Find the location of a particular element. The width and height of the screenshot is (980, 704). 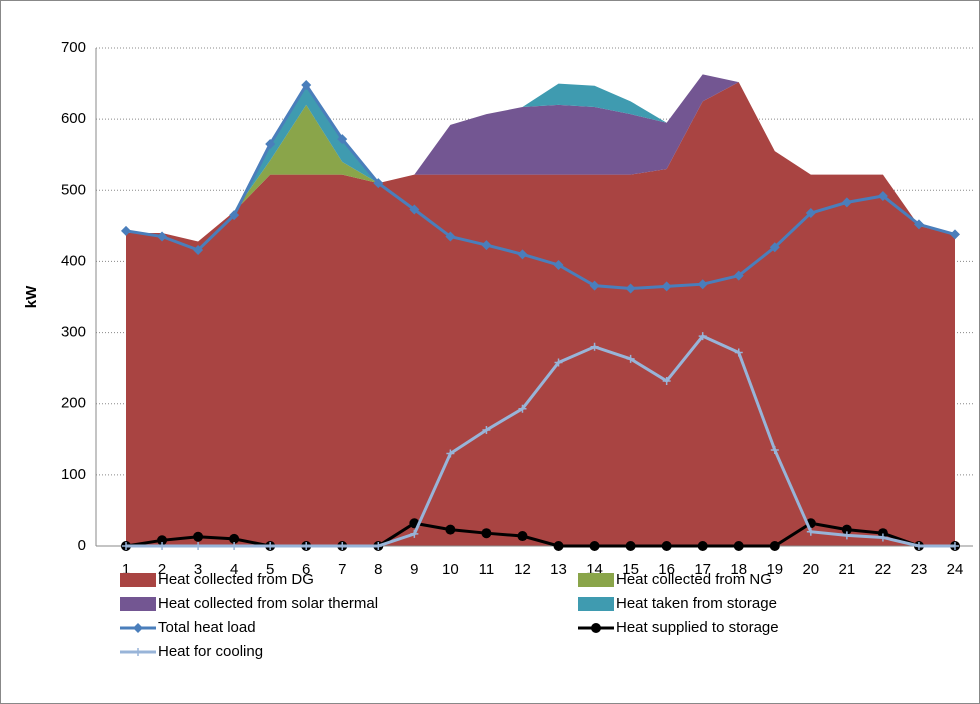

x-tick-label: 11 is located at coordinates (487, 569).